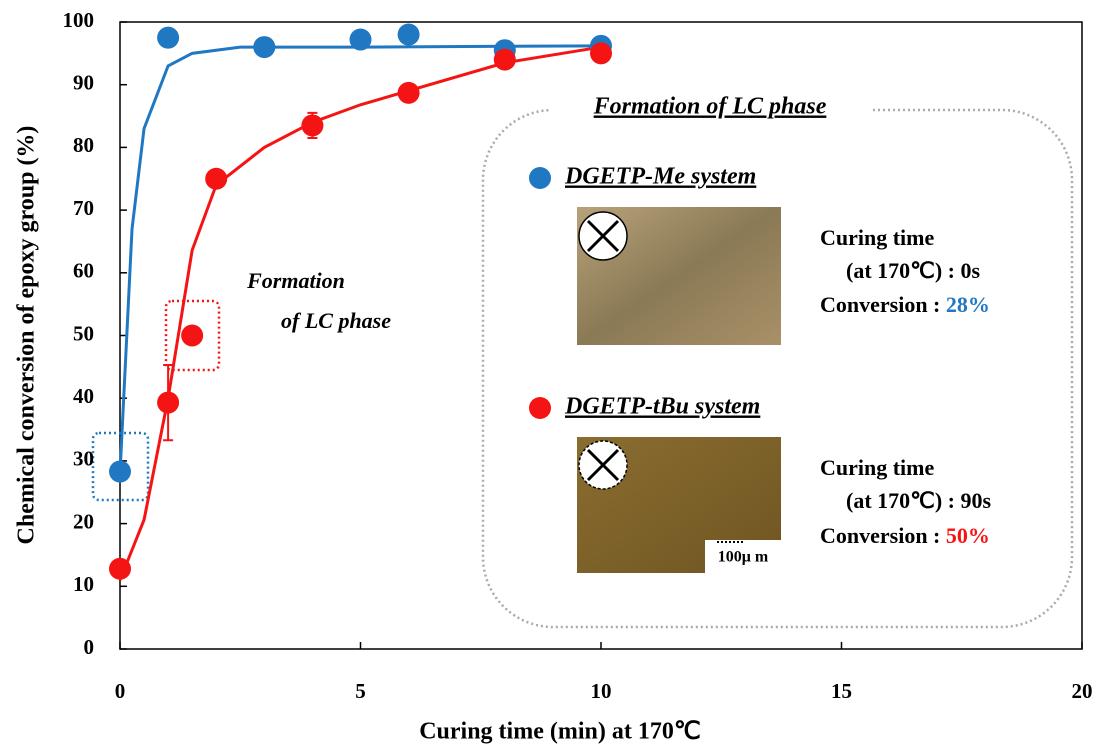  Describe the element at coordinates (601, 691) in the screenshot. I see `x-tick-label: 10` at that location.